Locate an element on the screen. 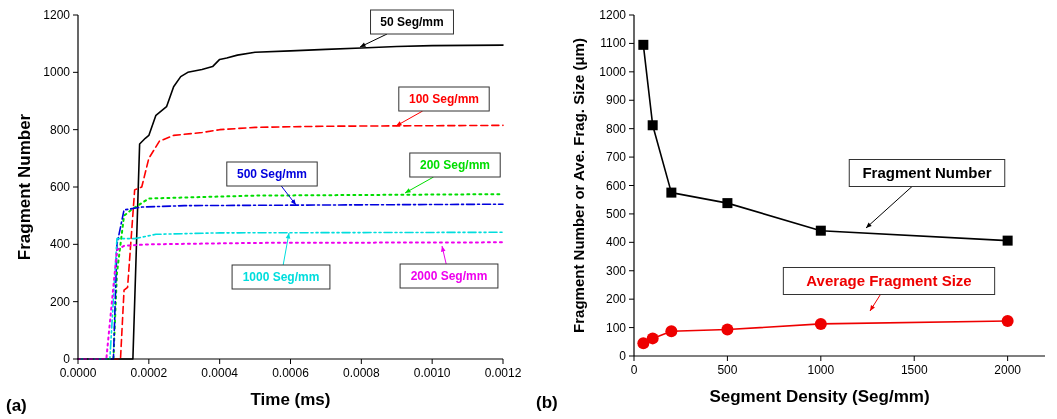 This screenshot has width=1057, height=419. text: Average Fragment Size is located at coordinates (889, 281).